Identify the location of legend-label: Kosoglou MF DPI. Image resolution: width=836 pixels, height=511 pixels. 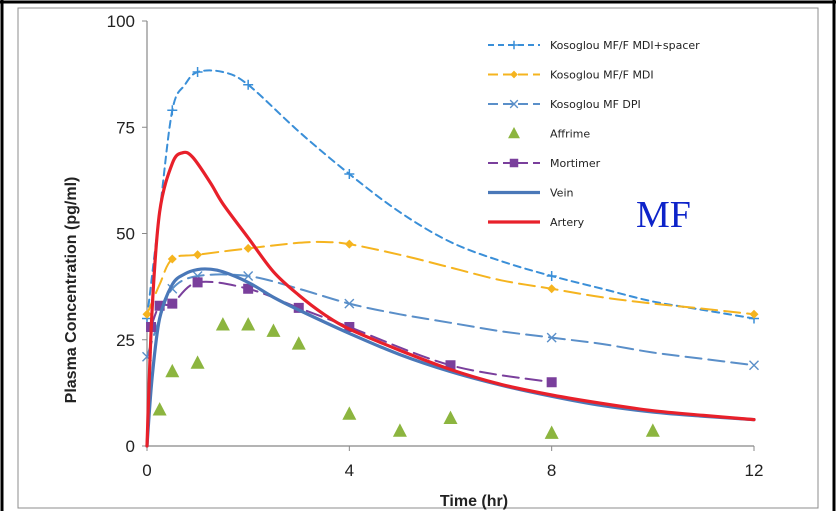
(595, 104).